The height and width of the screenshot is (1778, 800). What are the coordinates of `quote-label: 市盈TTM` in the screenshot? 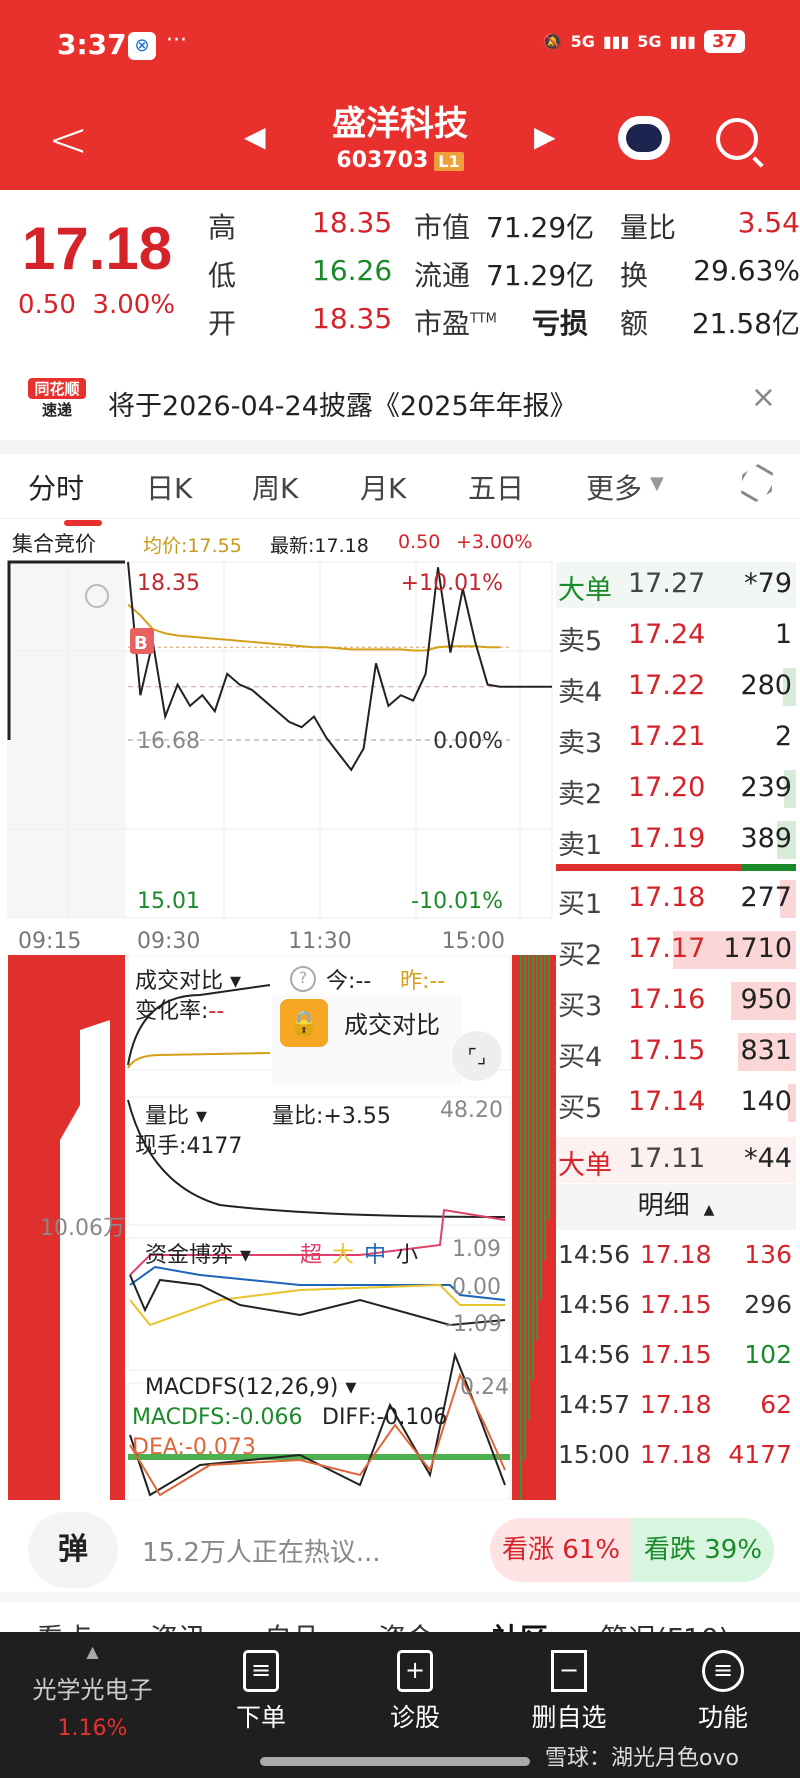 It's located at (455, 322).